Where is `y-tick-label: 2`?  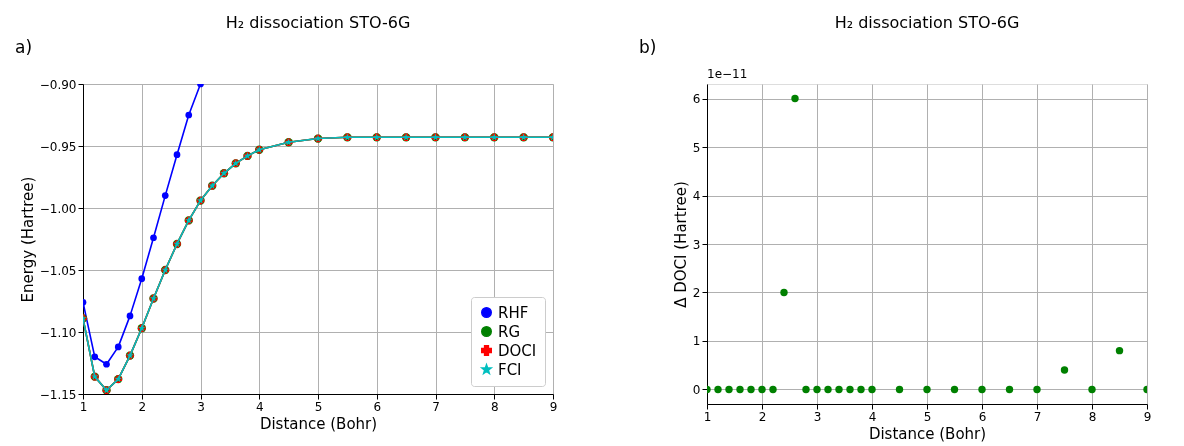 y-tick-label: 2 is located at coordinates (696, 292).